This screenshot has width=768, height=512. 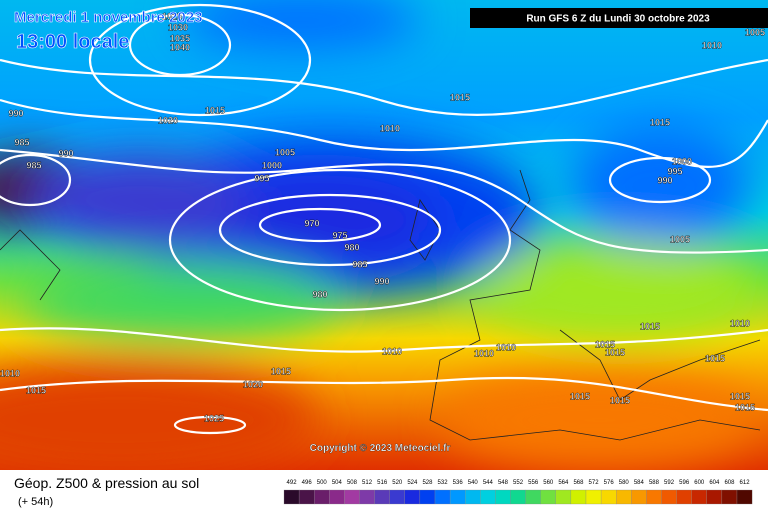 What do you see at coordinates (443, 483) in the screenshot?
I see `scale-label: 532` at bounding box center [443, 483].